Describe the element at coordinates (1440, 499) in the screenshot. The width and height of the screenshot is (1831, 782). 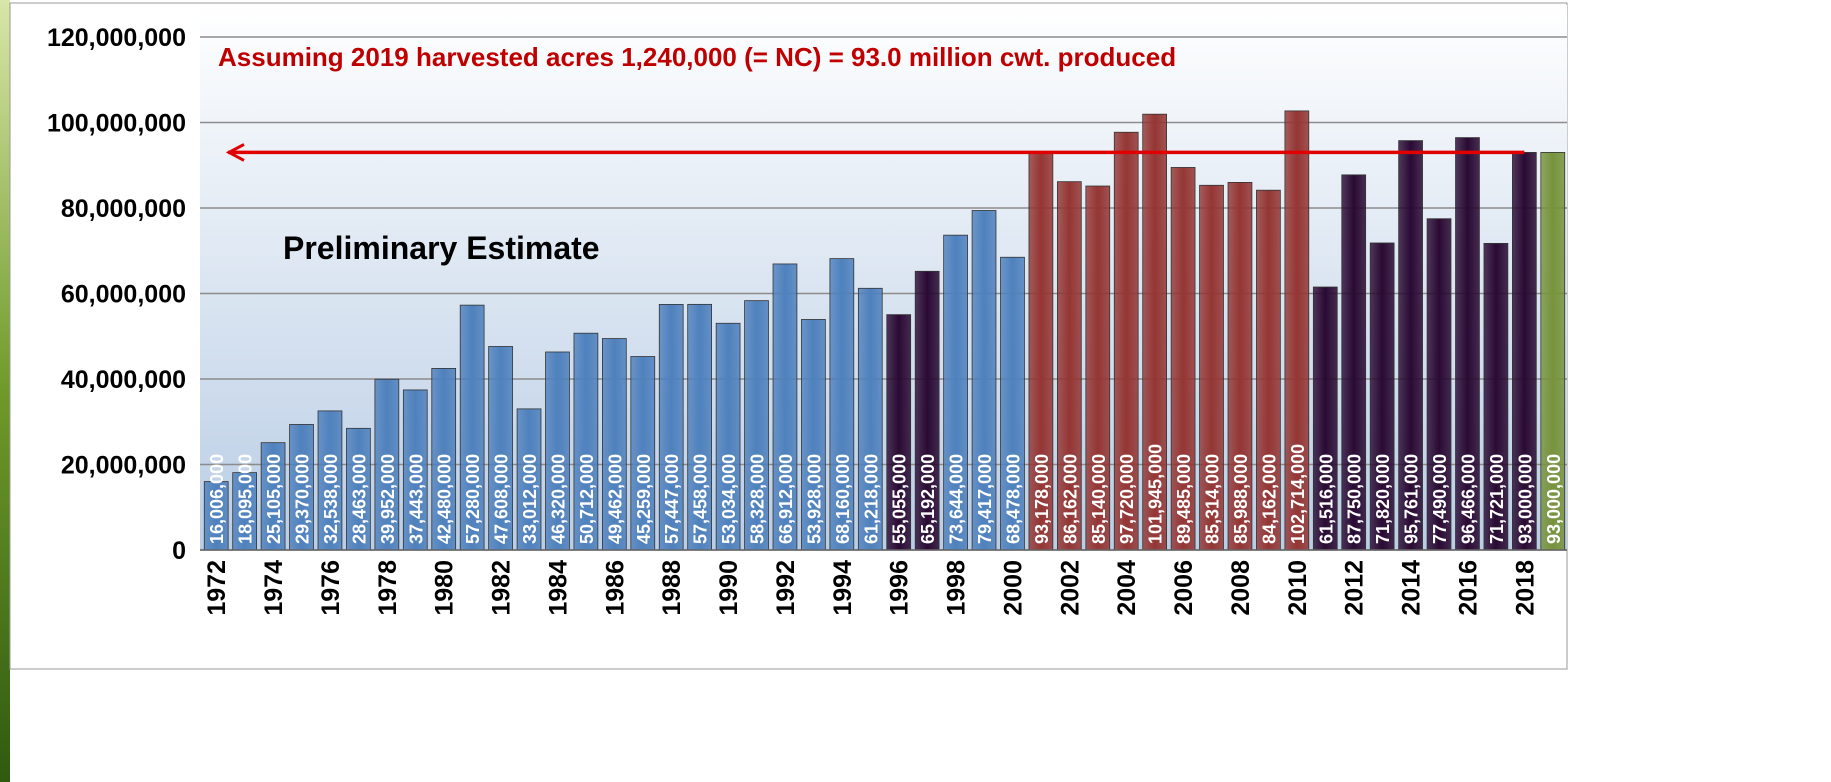
I see `value-label: 77,490,000` at that location.